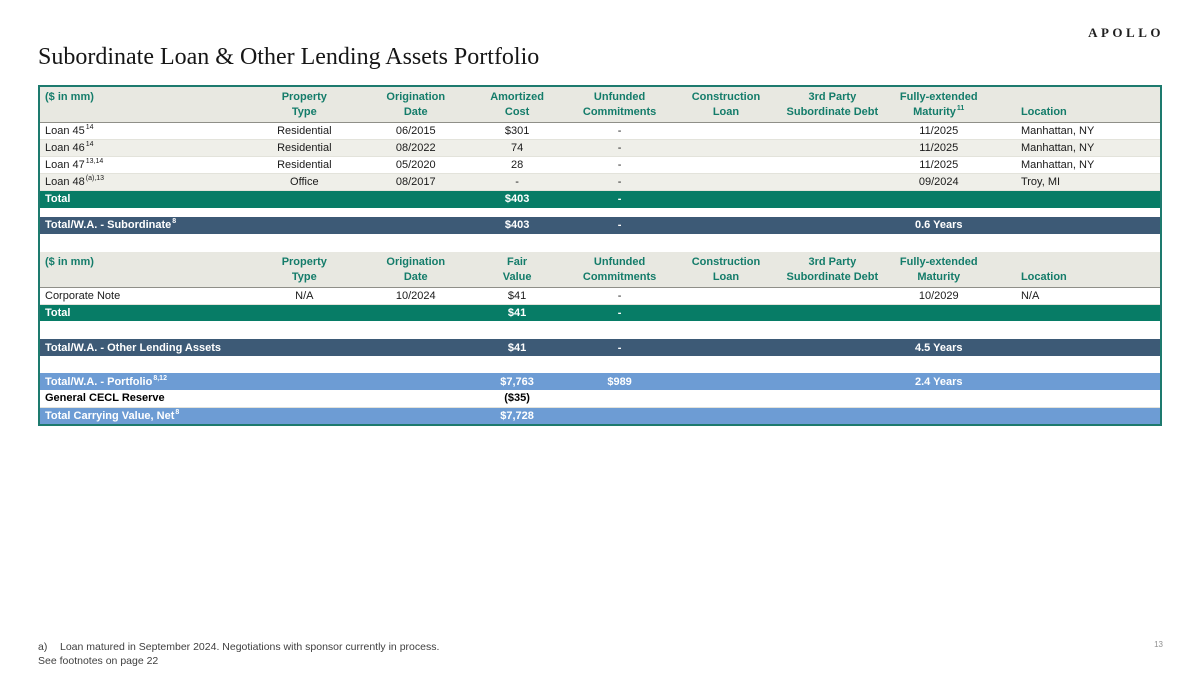 This screenshot has width=1200, height=675. Describe the element at coordinates (1075, 182) in the screenshot. I see `cell-location: Troy, MI` at that location.